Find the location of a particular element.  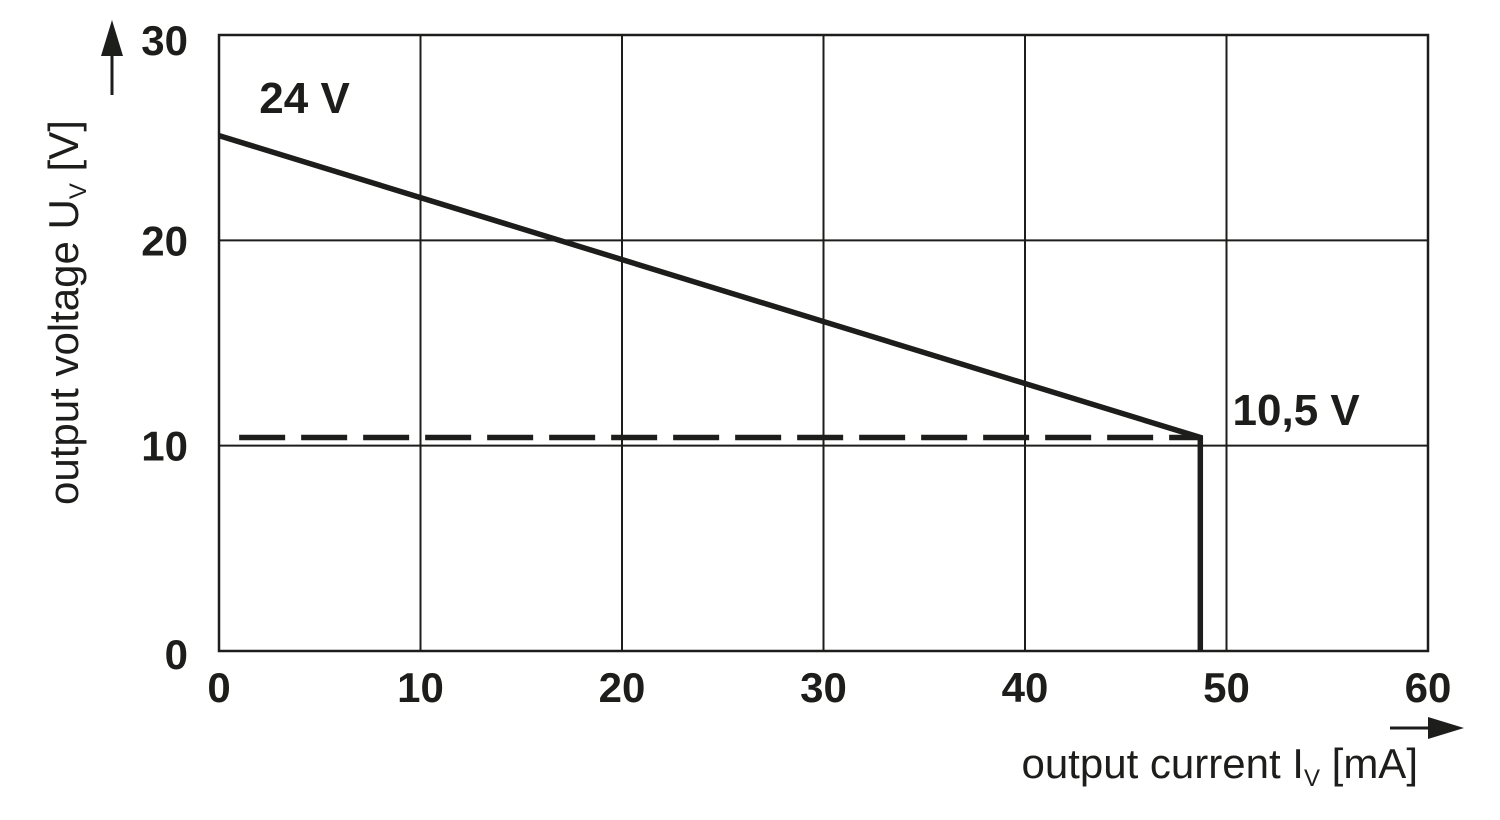

x-tick-label: 20 is located at coordinates (622, 687).